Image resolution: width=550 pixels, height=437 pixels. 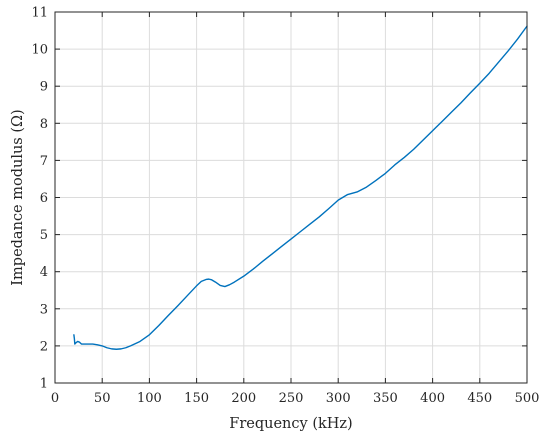 What do you see at coordinates (291, 398) in the screenshot?
I see `x-tick-label: 250` at bounding box center [291, 398].